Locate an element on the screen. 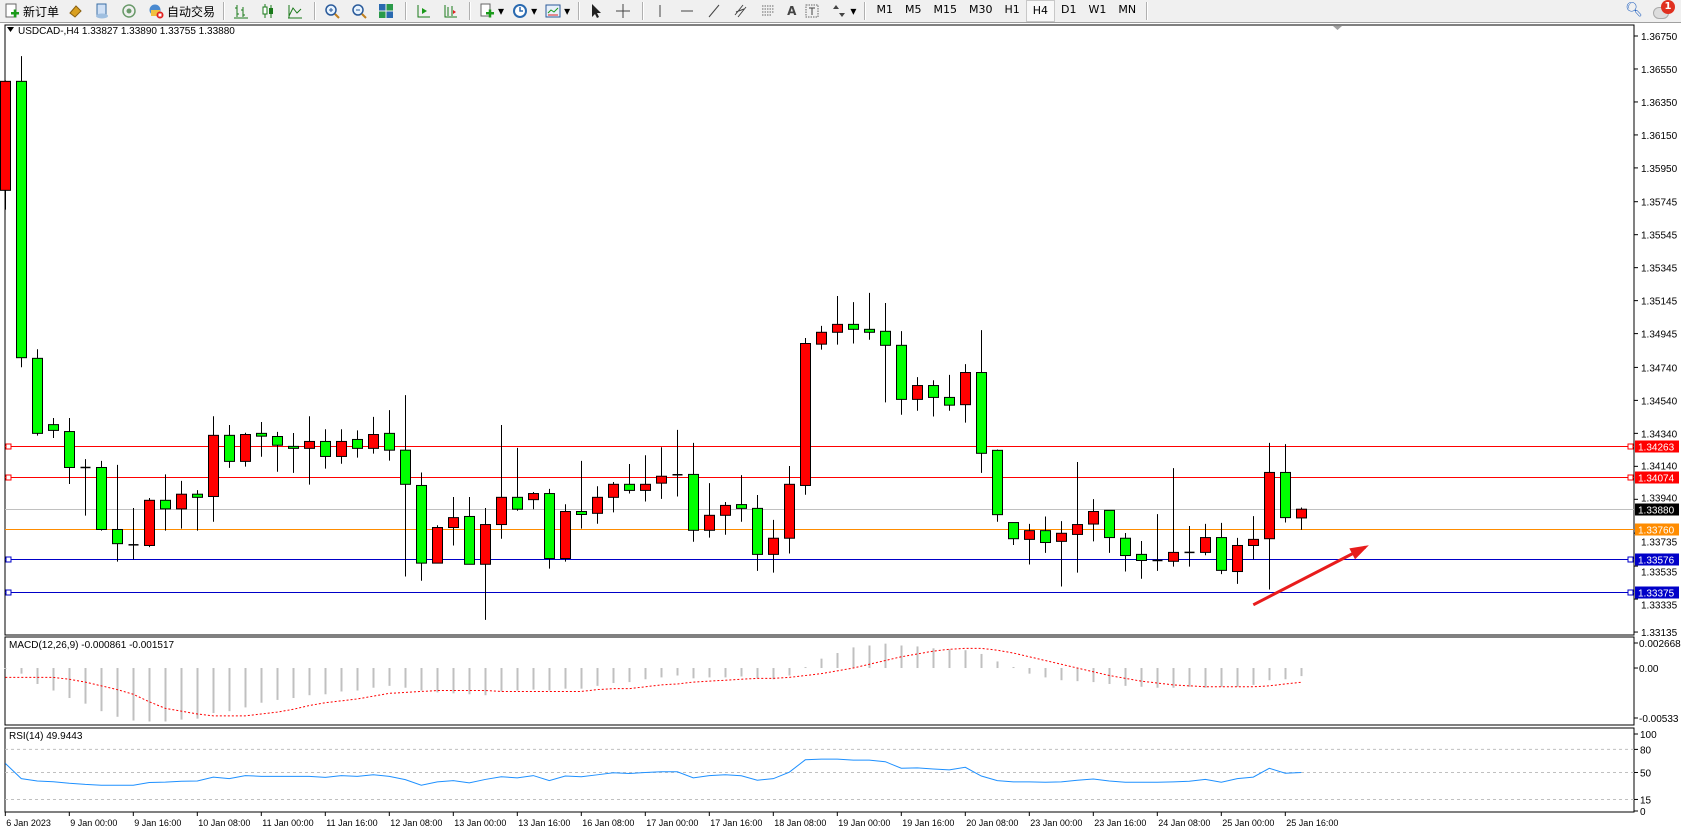 The width and height of the screenshot is (1681, 830). text-tool: A is located at coordinates (791, 11).